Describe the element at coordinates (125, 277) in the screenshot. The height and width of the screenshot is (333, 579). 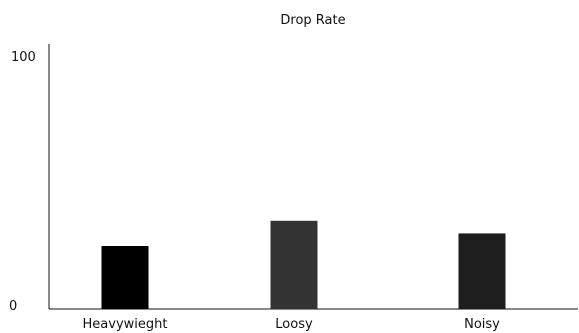
I see `bar-heavywieght` at that location.